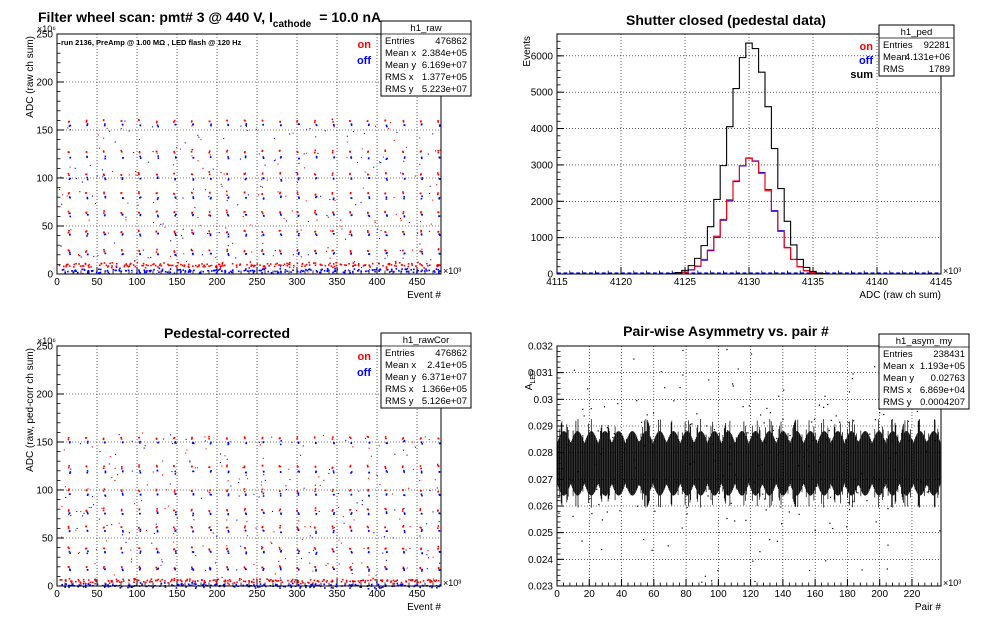 The width and height of the screenshot is (996, 622). I want to click on stats-key: RMS, so click(893, 69).